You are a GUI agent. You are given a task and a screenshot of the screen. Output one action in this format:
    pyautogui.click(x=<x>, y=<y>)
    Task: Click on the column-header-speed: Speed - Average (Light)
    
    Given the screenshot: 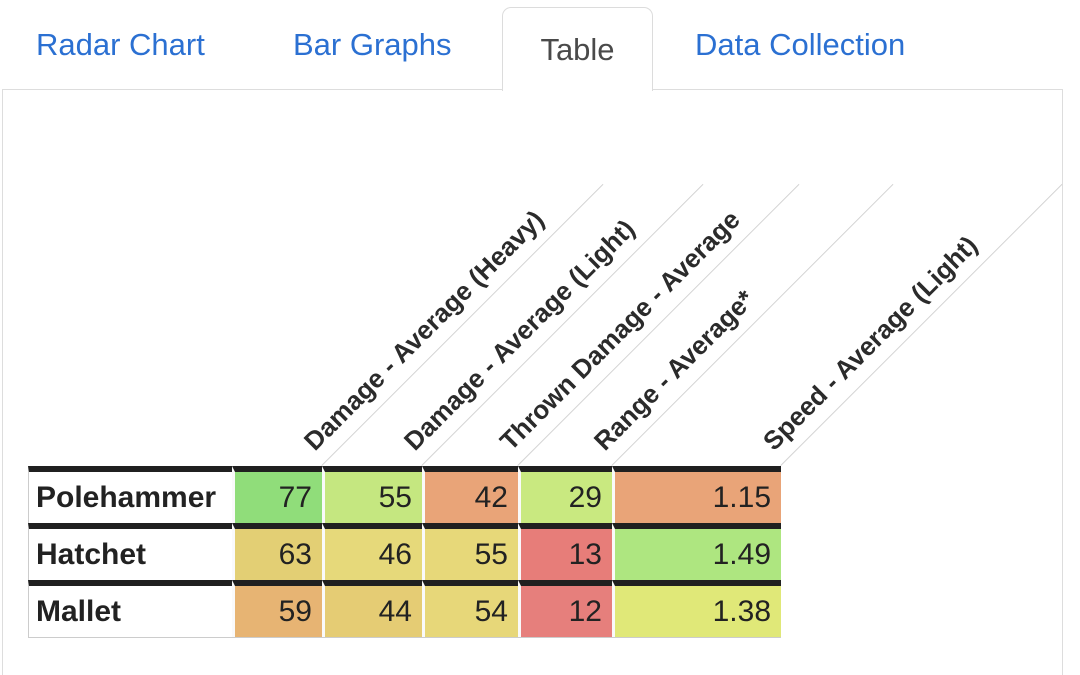 What is the action you would take?
    pyautogui.click(x=908, y=311)
    